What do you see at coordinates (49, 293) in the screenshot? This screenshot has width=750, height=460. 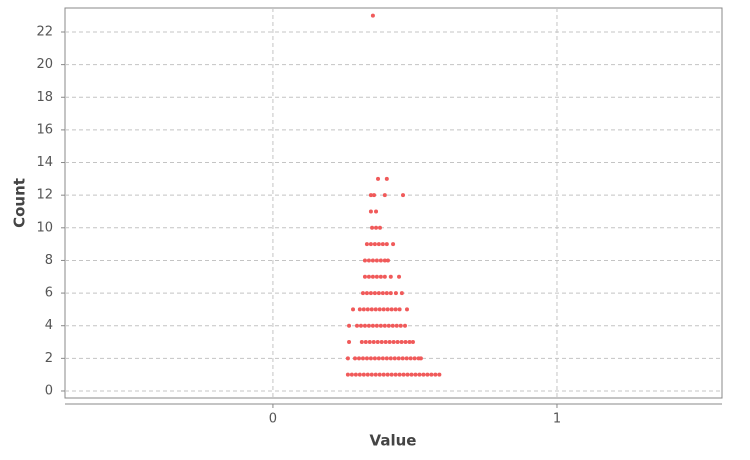 I see `y-tick-label: 6` at bounding box center [49, 293].